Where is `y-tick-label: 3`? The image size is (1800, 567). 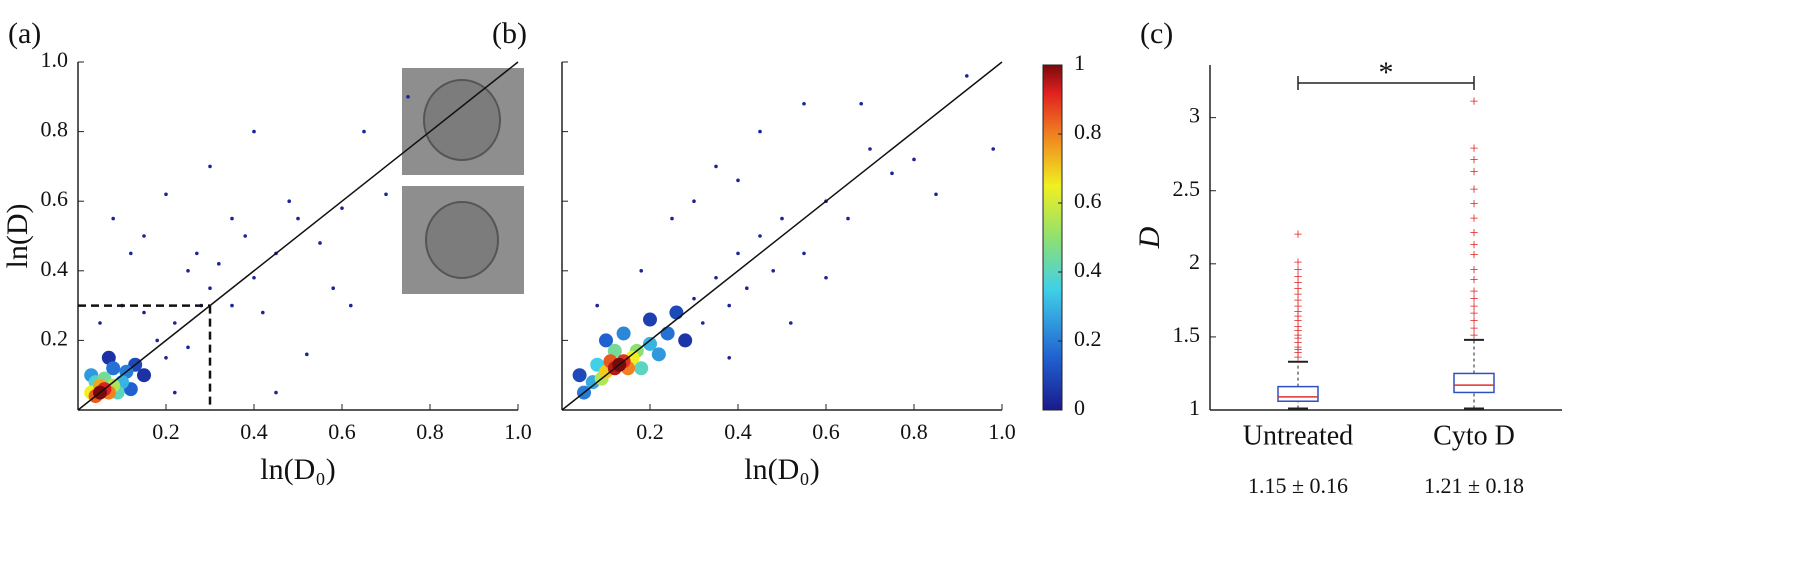 y-tick-label: 3 is located at coordinates (1194, 115).